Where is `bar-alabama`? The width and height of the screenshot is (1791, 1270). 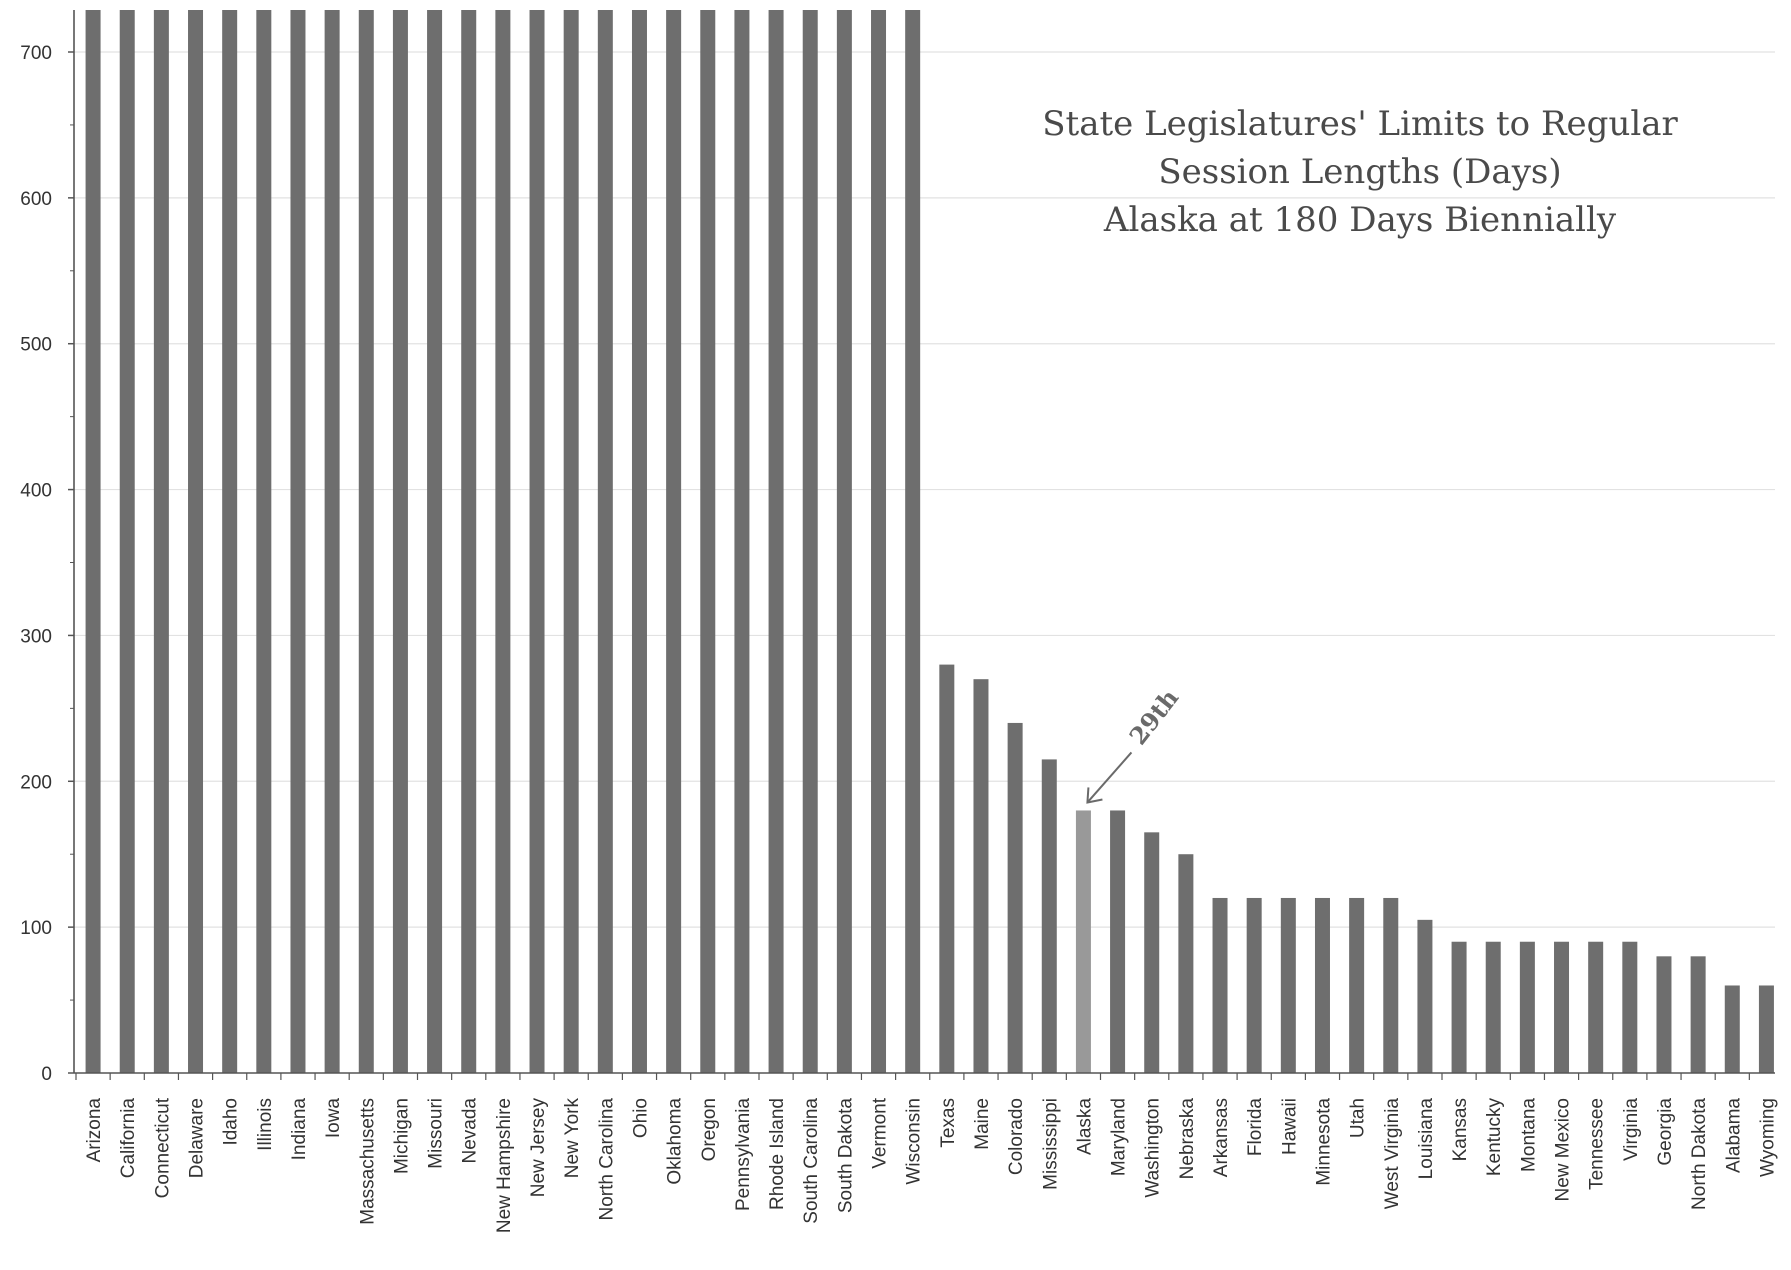
bar-alabama is located at coordinates (1732, 1029).